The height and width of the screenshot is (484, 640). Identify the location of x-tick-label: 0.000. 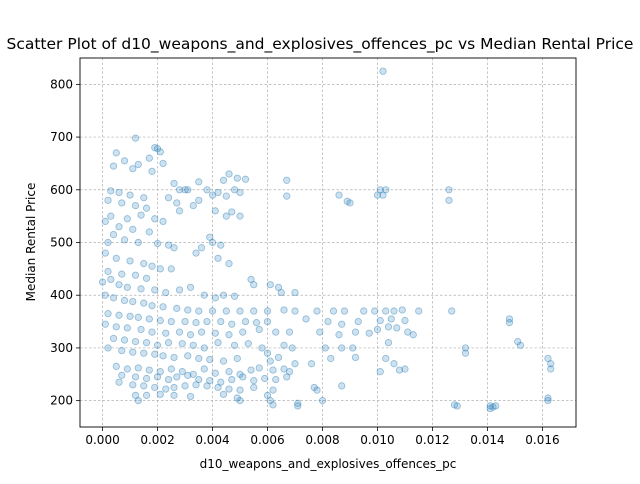
(102, 440).